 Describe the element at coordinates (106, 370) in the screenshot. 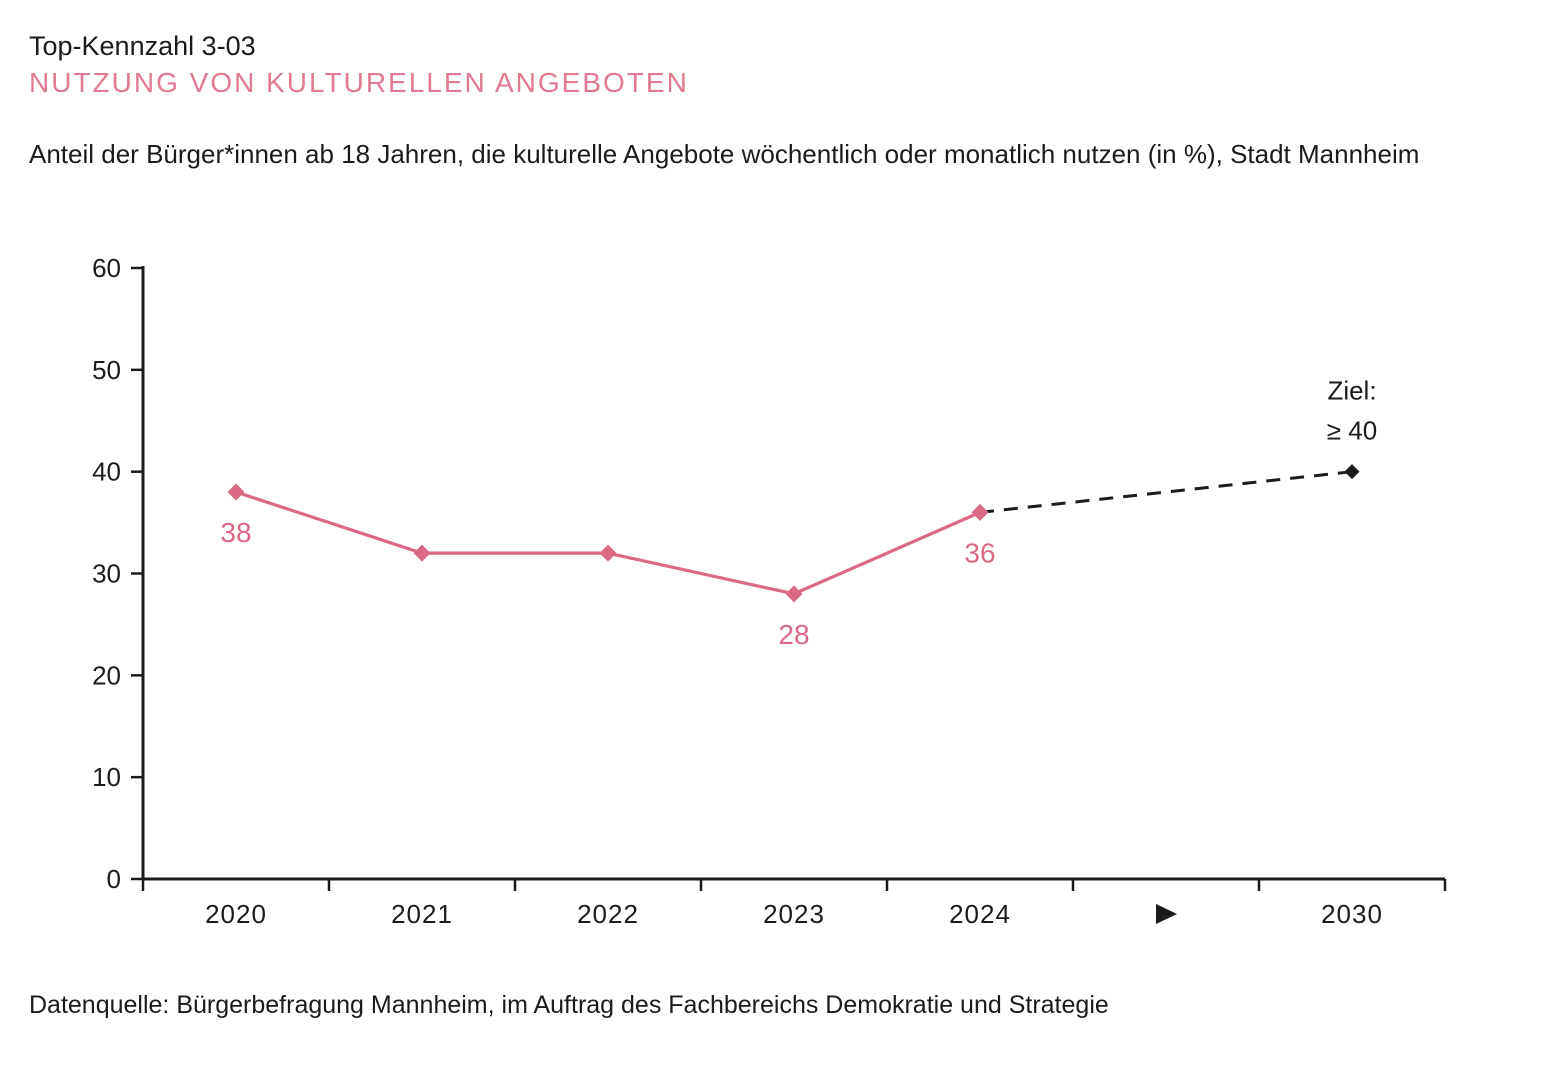

I see `y-tick-label: 50` at that location.